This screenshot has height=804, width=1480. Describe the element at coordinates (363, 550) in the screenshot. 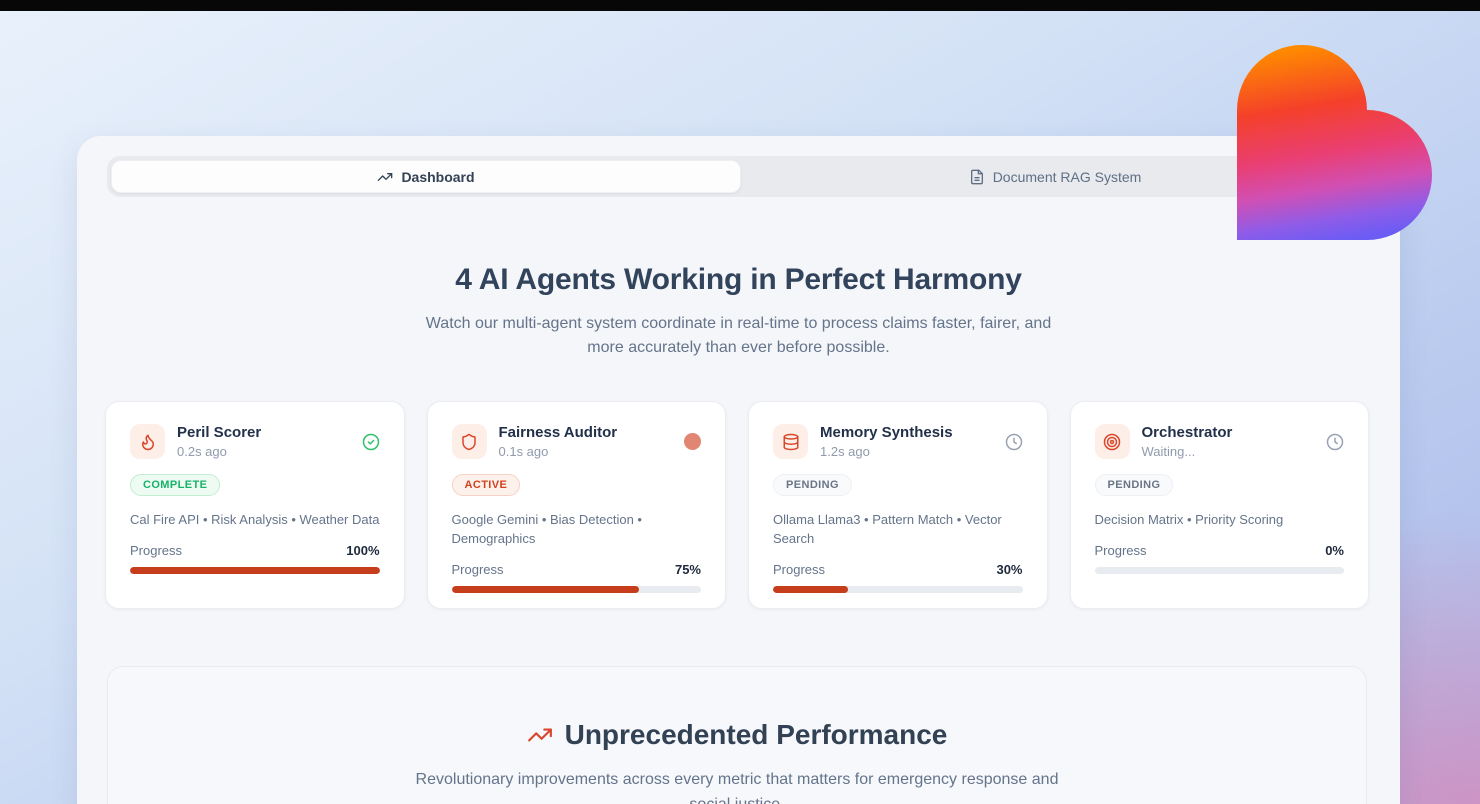

I see `progress-value: 100%` at that location.